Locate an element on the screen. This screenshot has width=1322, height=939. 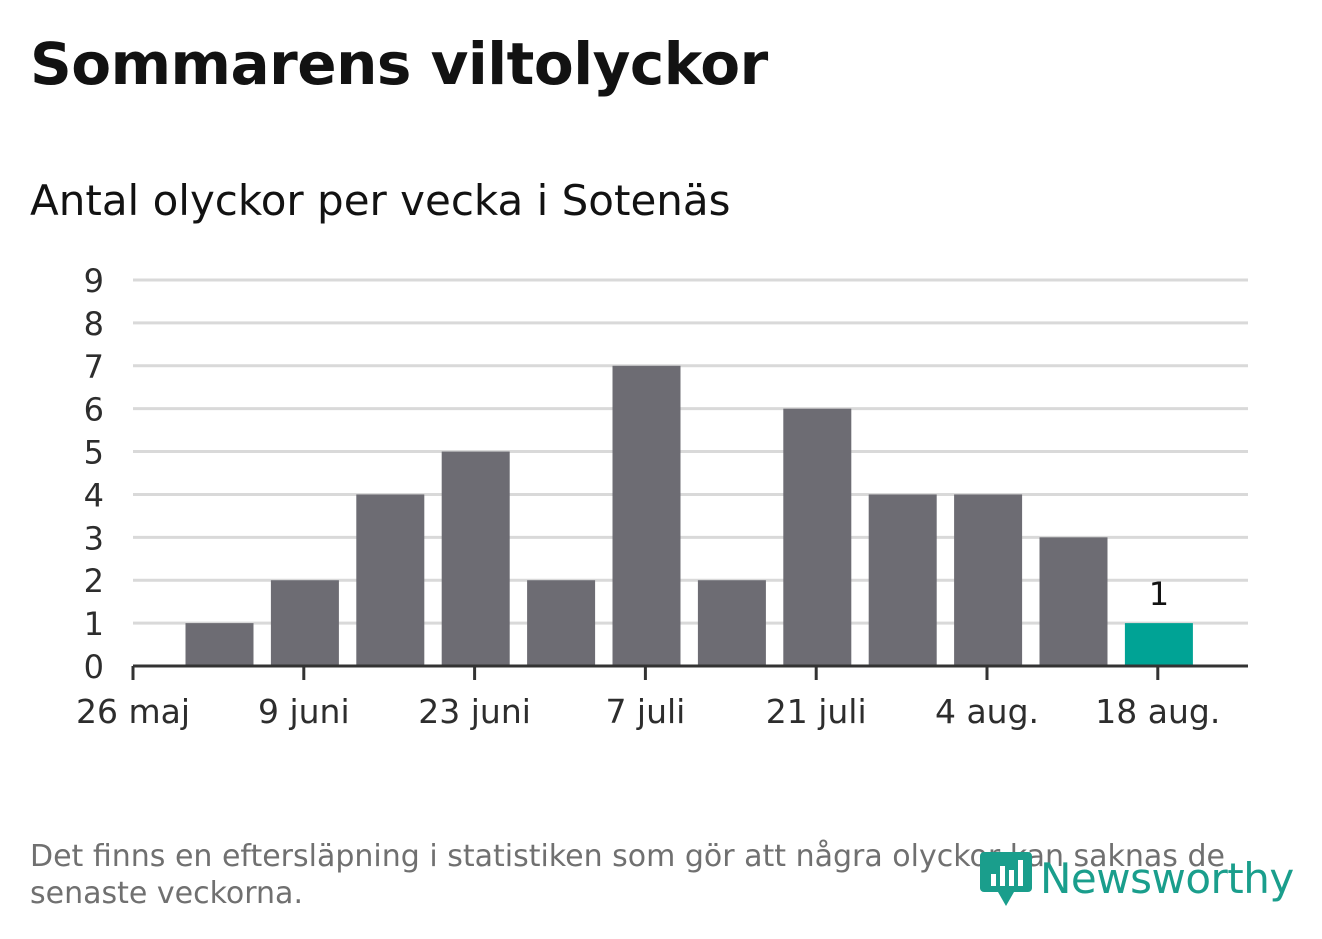
chart-subtitle: Antal olyckor per vecka i Sotenäs is located at coordinates (380, 200).